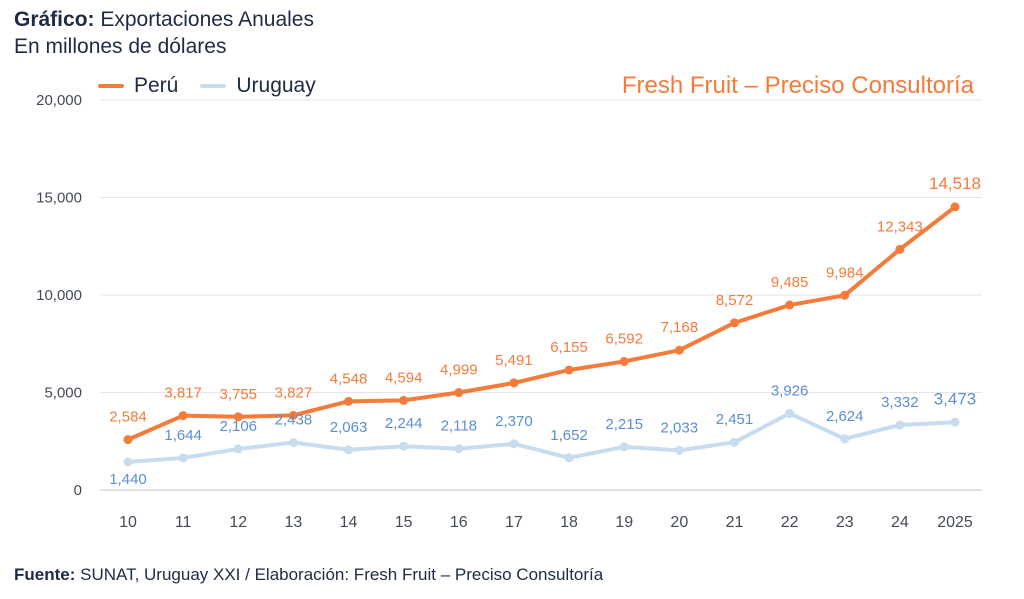 The width and height of the screenshot is (1024, 599). What do you see at coordinates (59, 100) in the screenshot?
I see `y-tick-label: 20,000` at bounding box center [59, 100].